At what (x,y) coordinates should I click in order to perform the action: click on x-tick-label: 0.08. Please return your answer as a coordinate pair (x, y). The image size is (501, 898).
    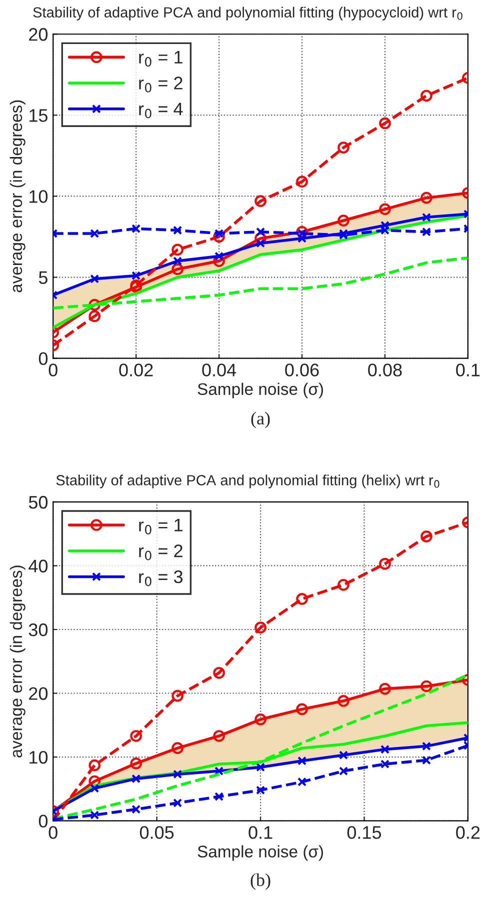
    Looking at the image, I should click on (385, 370).